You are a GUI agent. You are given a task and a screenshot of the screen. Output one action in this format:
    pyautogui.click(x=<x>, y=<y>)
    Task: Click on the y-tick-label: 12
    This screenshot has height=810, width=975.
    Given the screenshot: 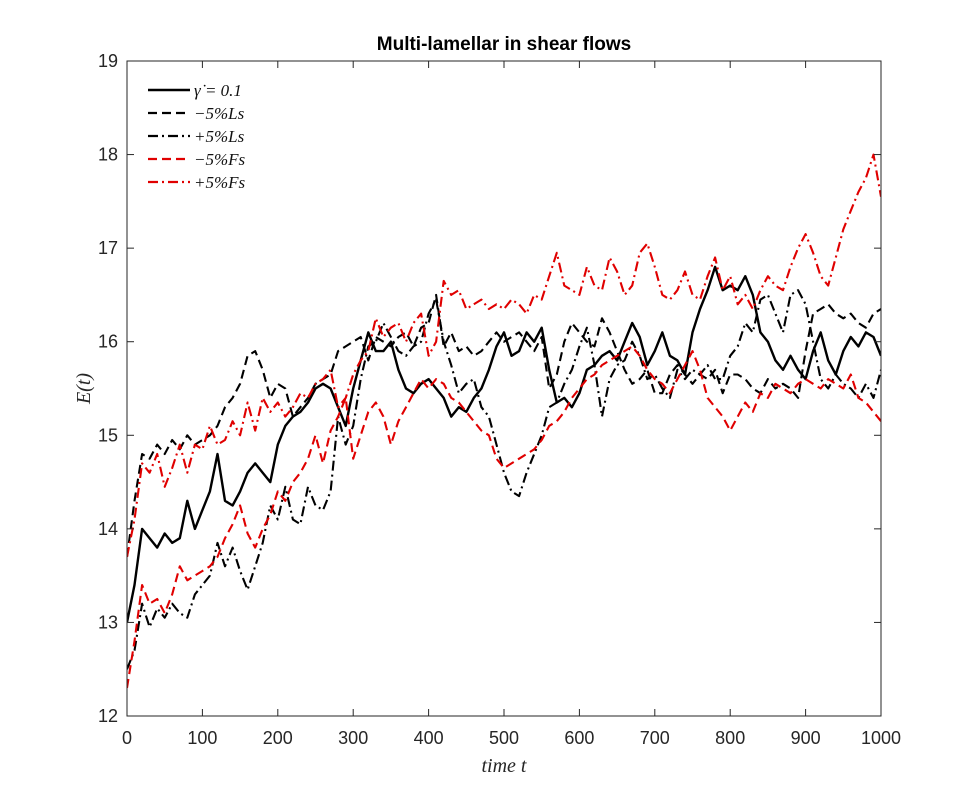 What is the action you would take?
    pyautogui.click(x=108, y=716)
    